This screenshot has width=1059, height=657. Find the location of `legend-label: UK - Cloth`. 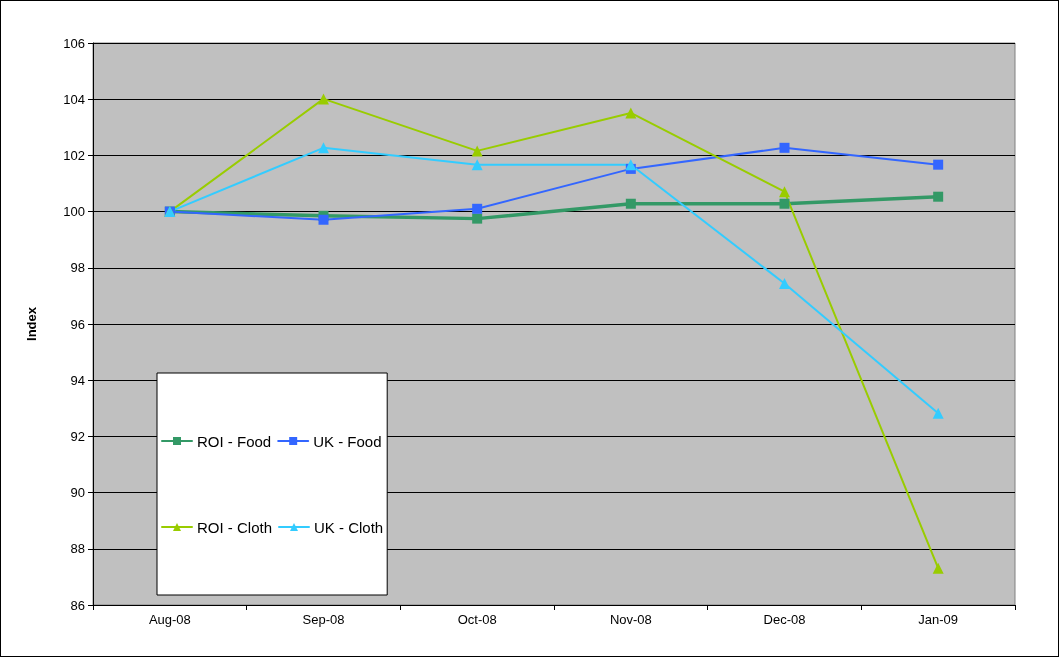

legend-label: UK - Cloth is located at coordinates (349, 527).